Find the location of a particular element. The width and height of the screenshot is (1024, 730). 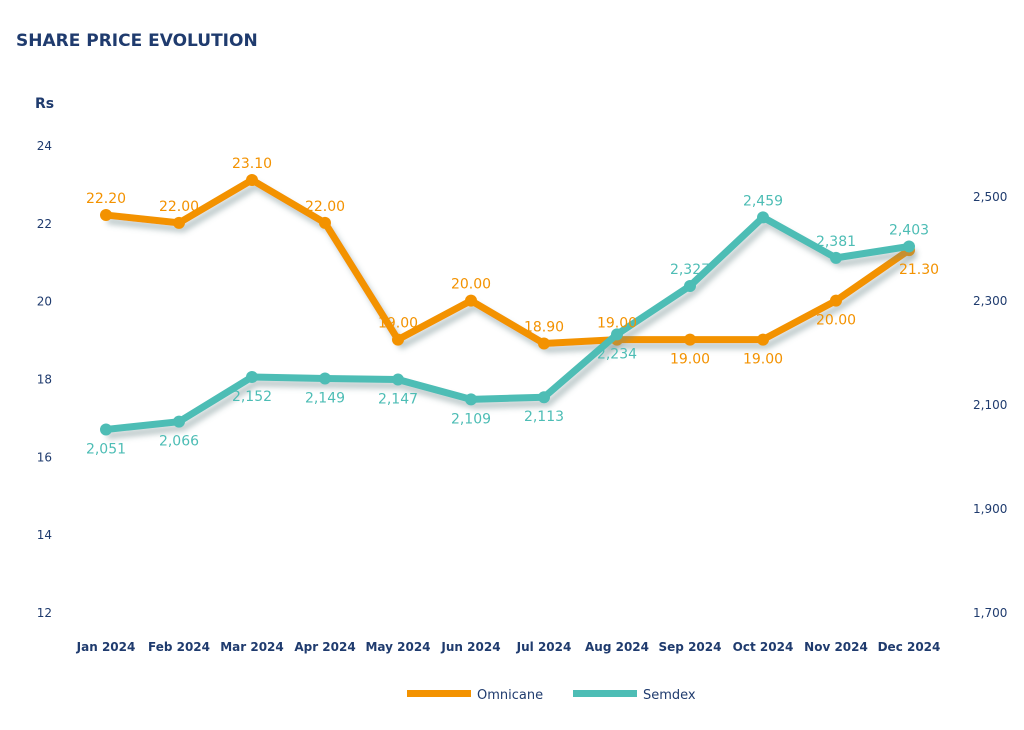

x-tick-label: Jul 2024 is located at coordinates (544, 647).